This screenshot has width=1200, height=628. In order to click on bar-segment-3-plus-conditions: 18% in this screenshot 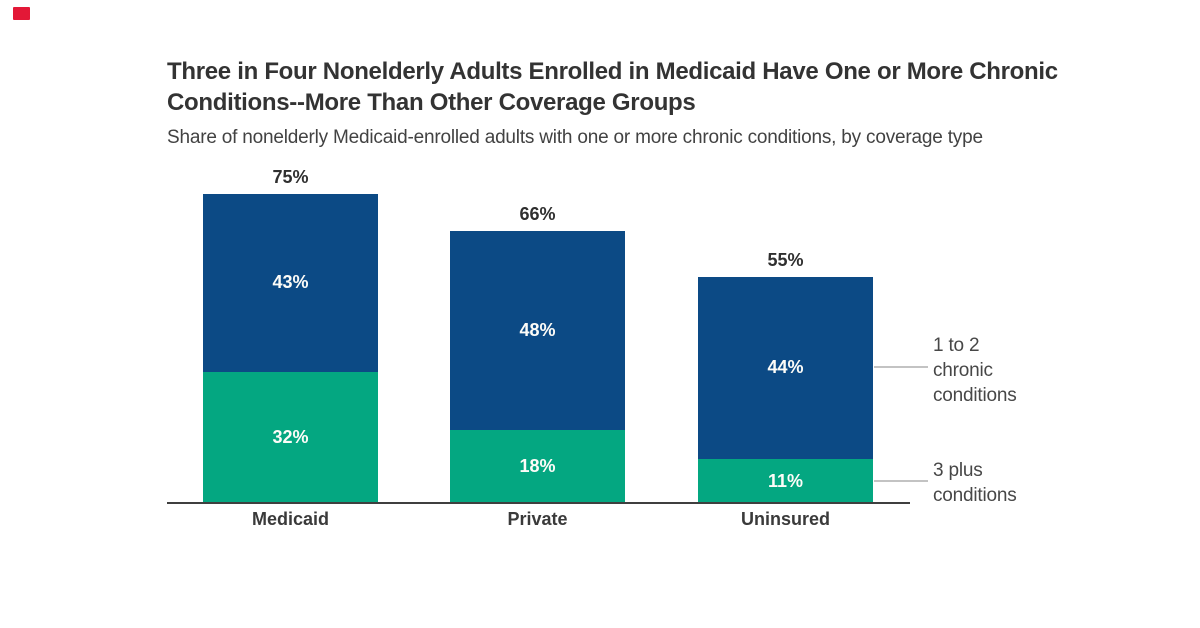, I will do `click(537, 466)`.